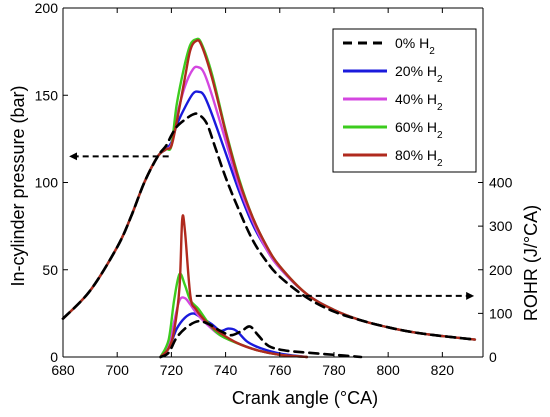 The width and height of the screenshot is (550, 417). I want to click on x-tick-label: 740, so click(226, 370).